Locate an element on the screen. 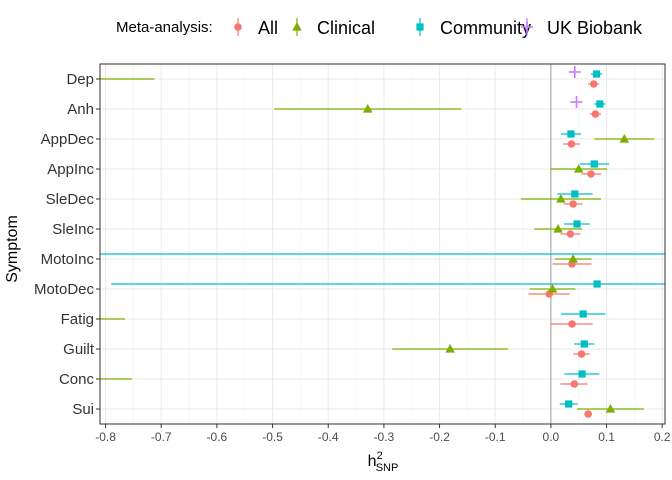  x-tick-label: 0.2 is located at coordinates (662, 437).